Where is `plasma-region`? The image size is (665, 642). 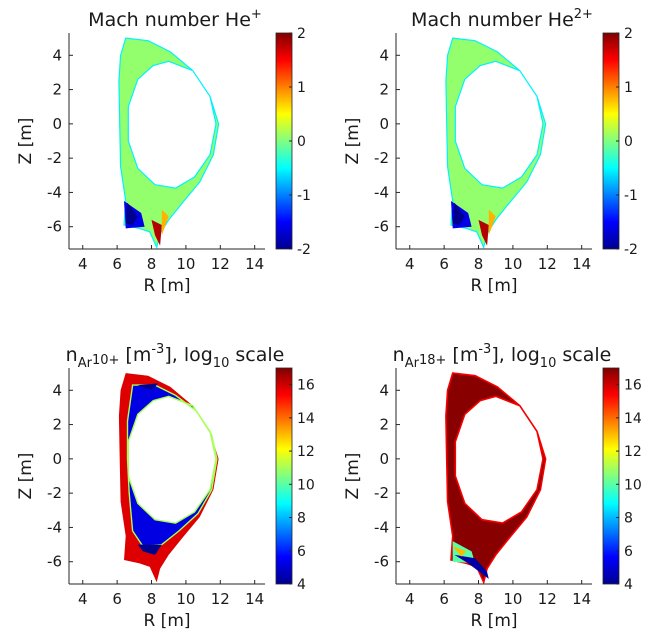
plasma-region is located at coordinates (496, 478).